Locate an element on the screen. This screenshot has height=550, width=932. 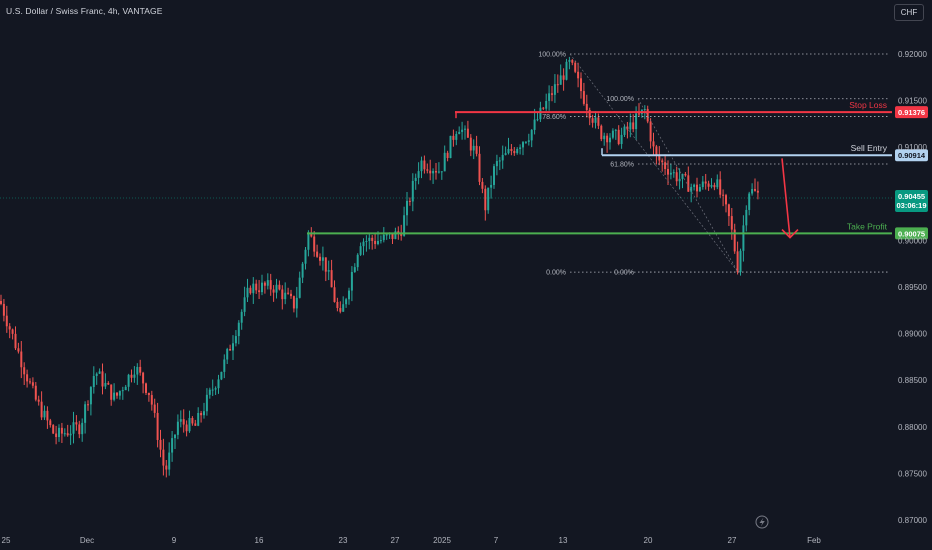
stop-loss-price-text: 0.91376 is located at coordinates (911, 112).